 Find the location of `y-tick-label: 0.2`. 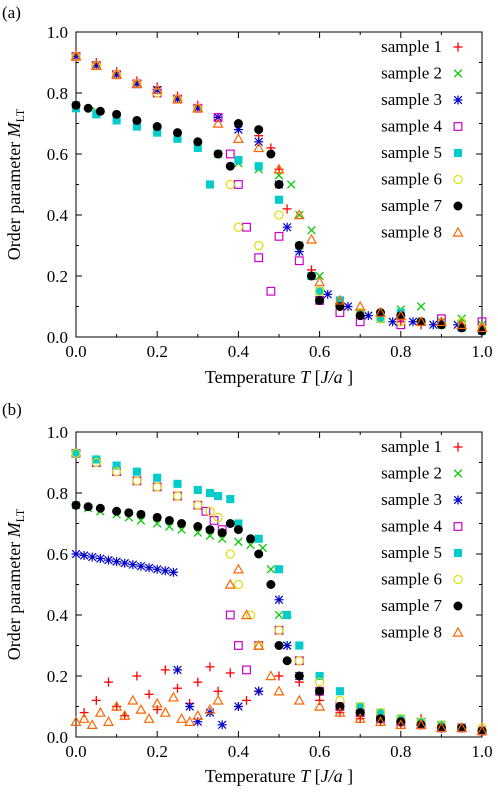

y-tick-label: 0.2 is located at coordinates (57, 676).